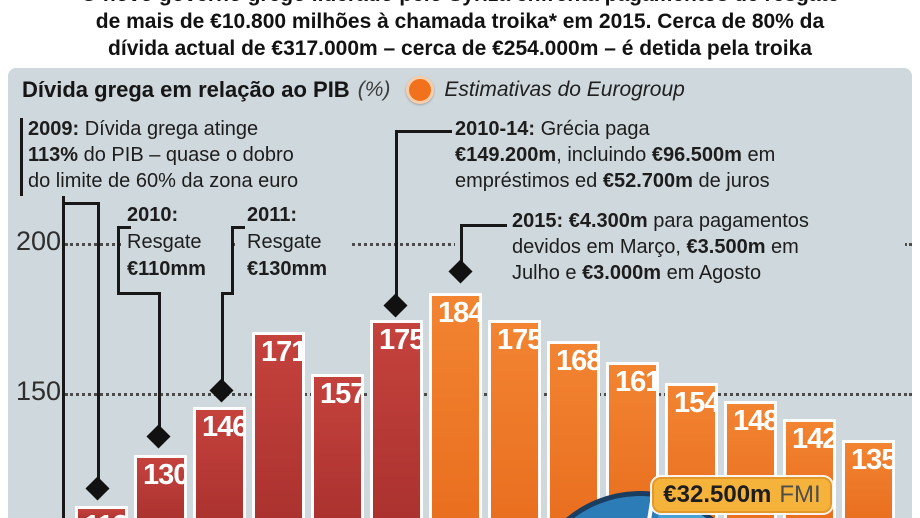  Describe the element at coordinates (98, 343) in the screenshot. I see `leader-line-2009-drop` at that location.